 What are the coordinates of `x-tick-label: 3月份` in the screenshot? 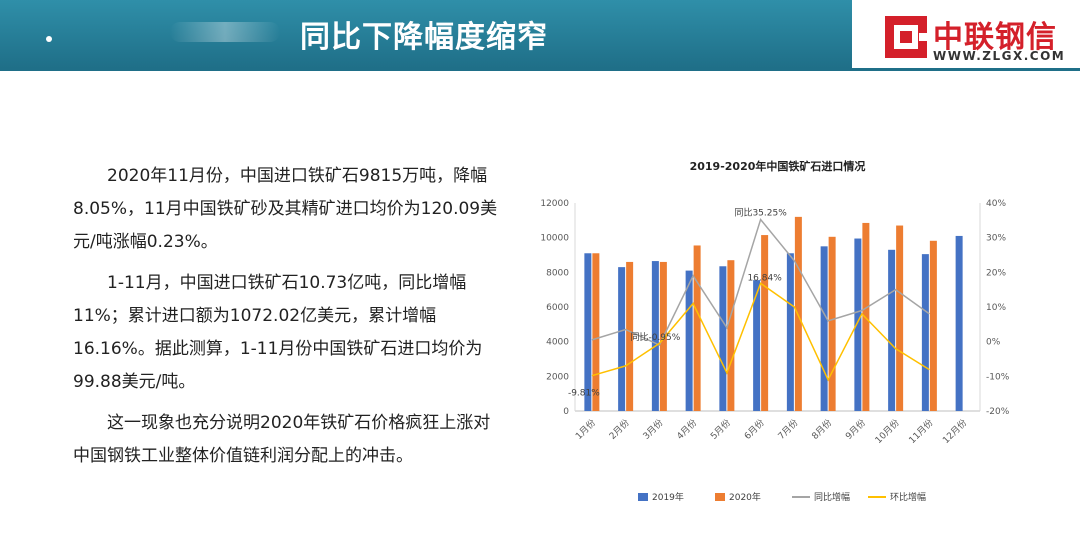 It's located at (652, 429).